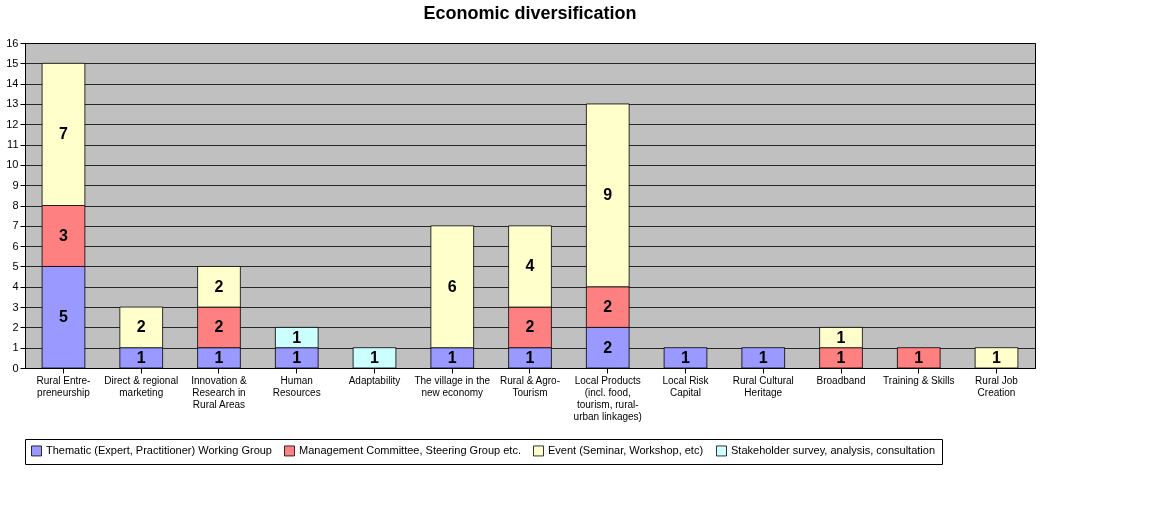  Describe the element at coordinates (64, 134) in the screenshot. I see `data-label: 7` at that location.